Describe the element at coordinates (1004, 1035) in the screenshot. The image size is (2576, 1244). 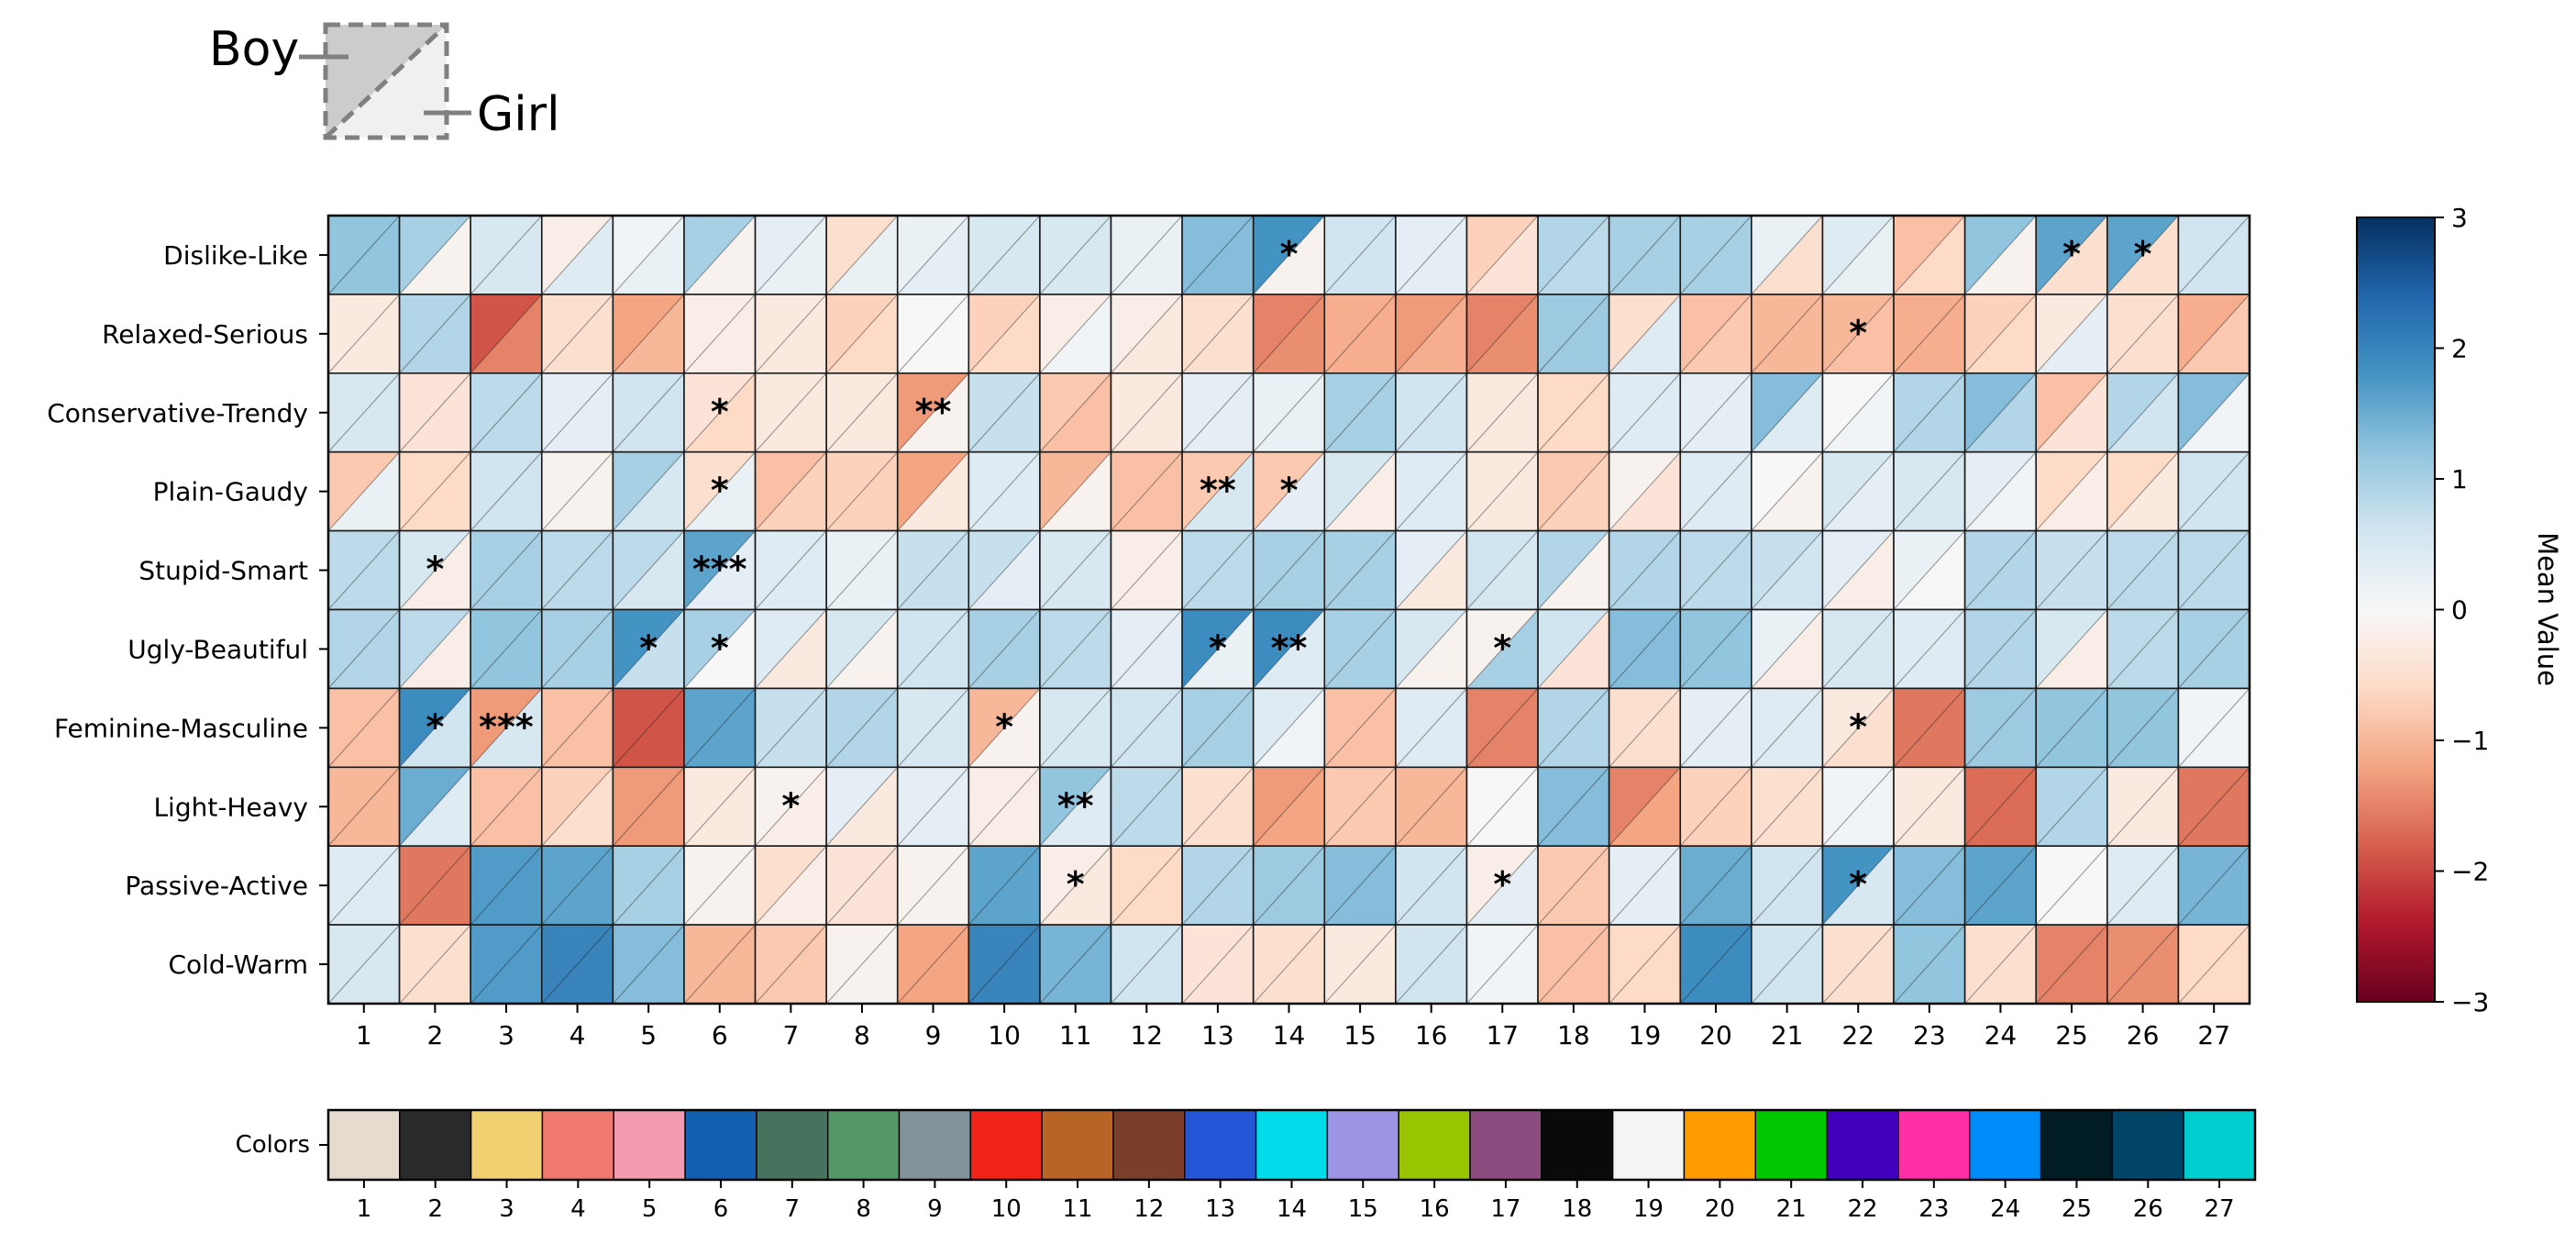
I see `column-label: 10` at that location.